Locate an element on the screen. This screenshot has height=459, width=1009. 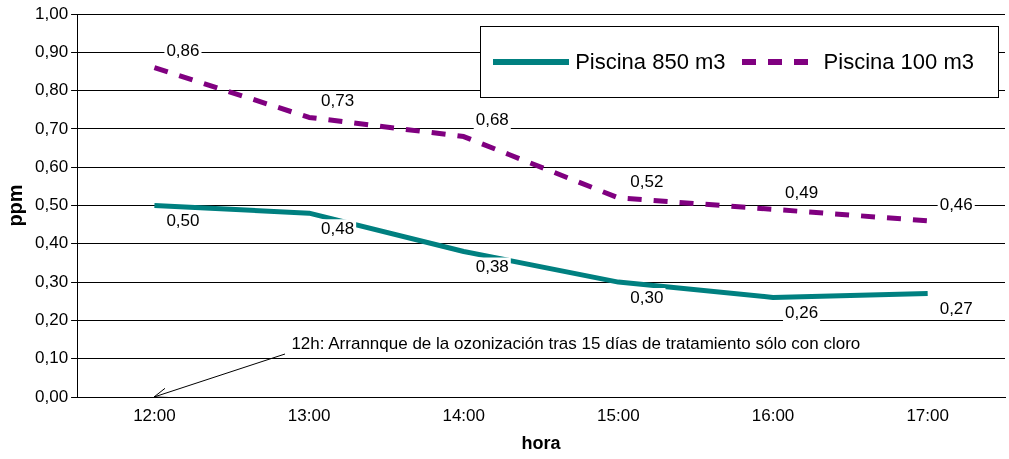
data-label: 0,48 is located at coordinates (338, 228).